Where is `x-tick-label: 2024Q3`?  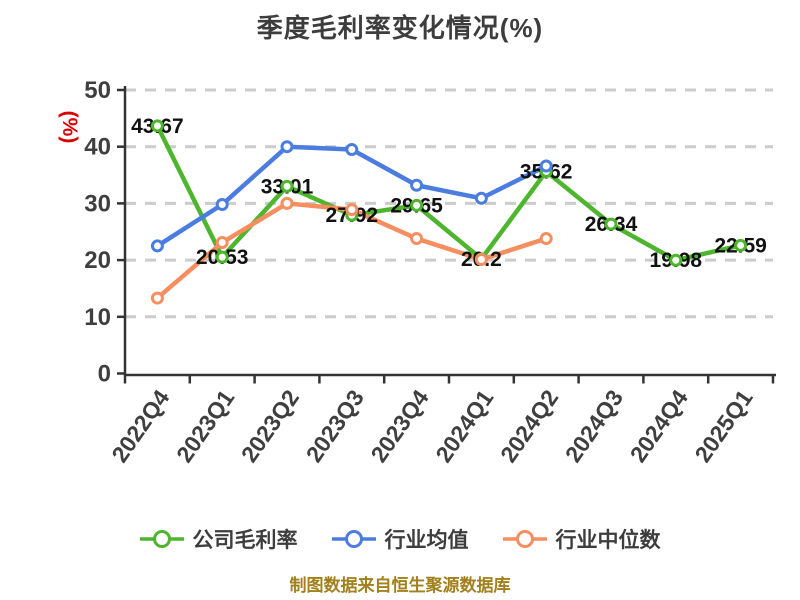 x-tick-label: 2024Q3 is located at coordinates (594, 426).